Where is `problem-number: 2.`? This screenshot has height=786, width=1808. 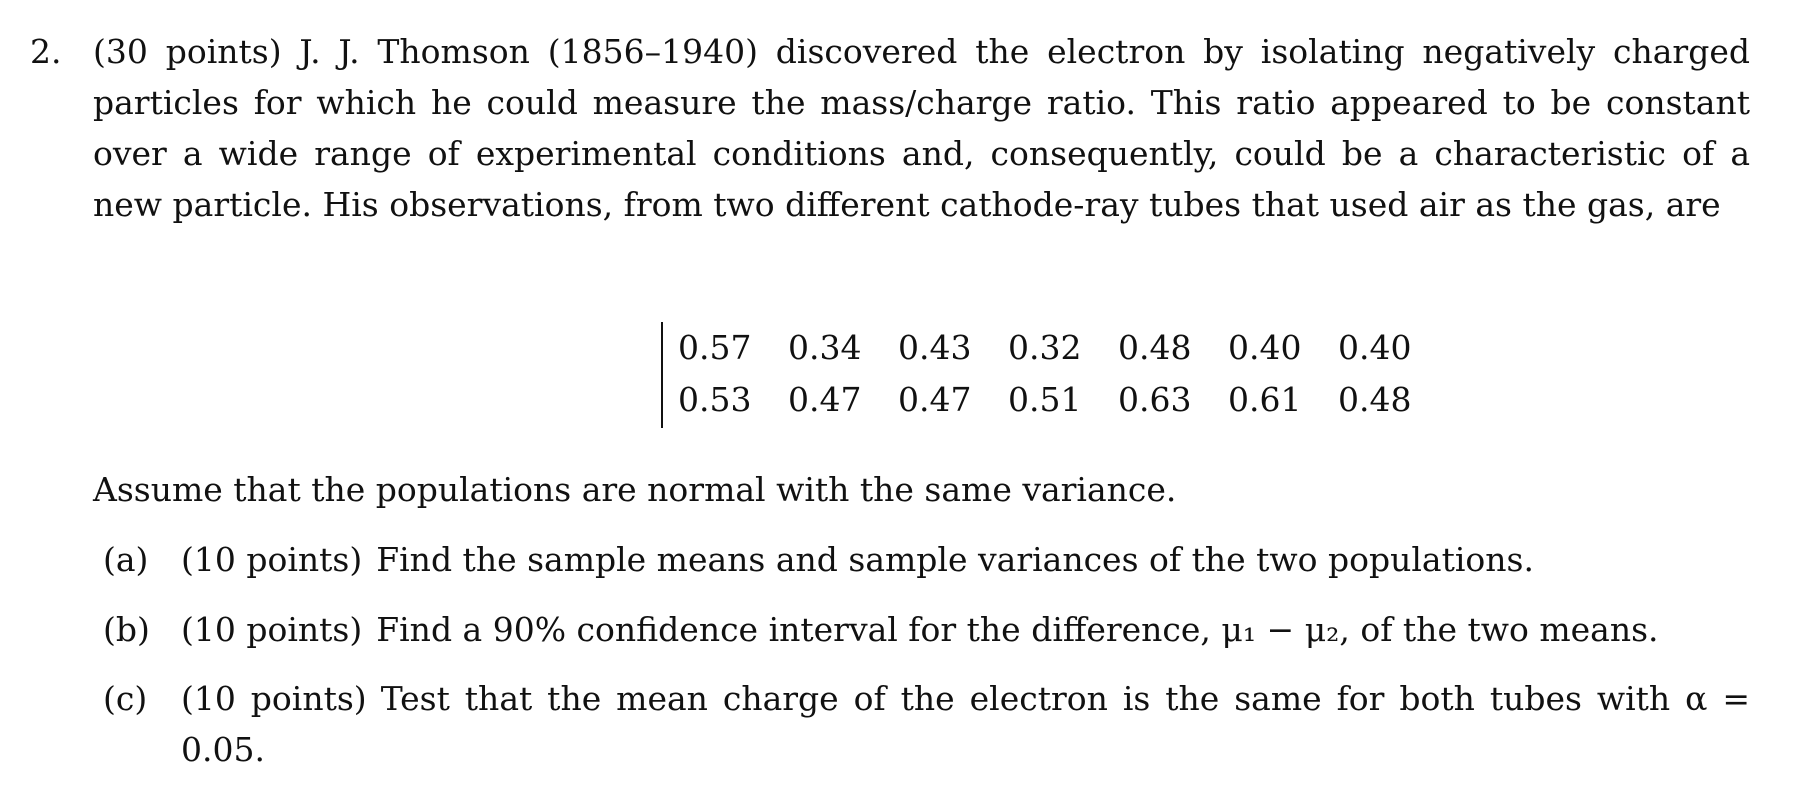
problem-number: 2. is located at coordinates (46, 51).